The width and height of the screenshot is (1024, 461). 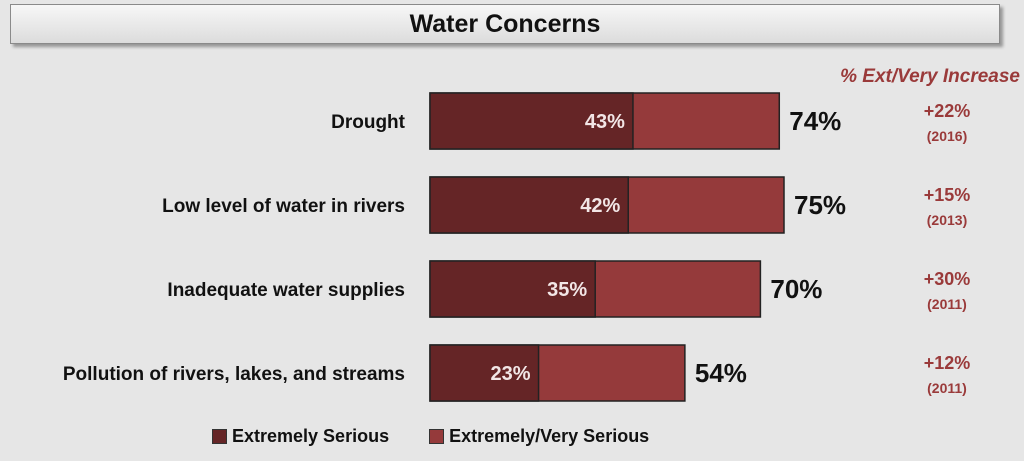 I want to click on chart-title: Water Concerns, so click(x=505, y=23).